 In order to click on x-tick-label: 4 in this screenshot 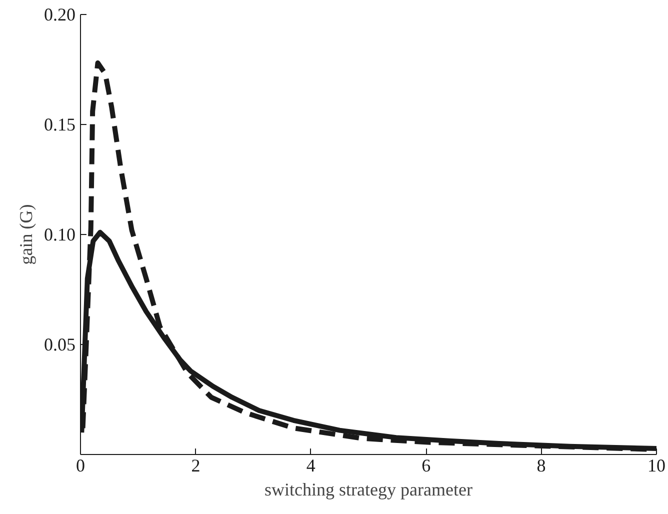, I will do `click(311, 466)`.